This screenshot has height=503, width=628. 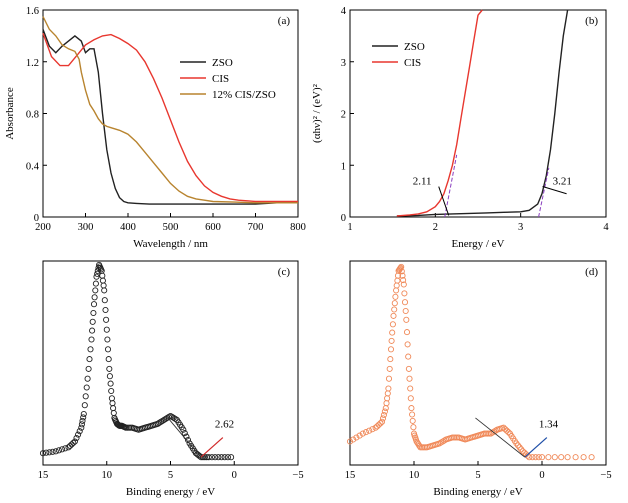 What do you see at coordinates (562, 182) in the screenshot?
I see `panel-b-annotation: 3.21` at bounding box center [562, 182].